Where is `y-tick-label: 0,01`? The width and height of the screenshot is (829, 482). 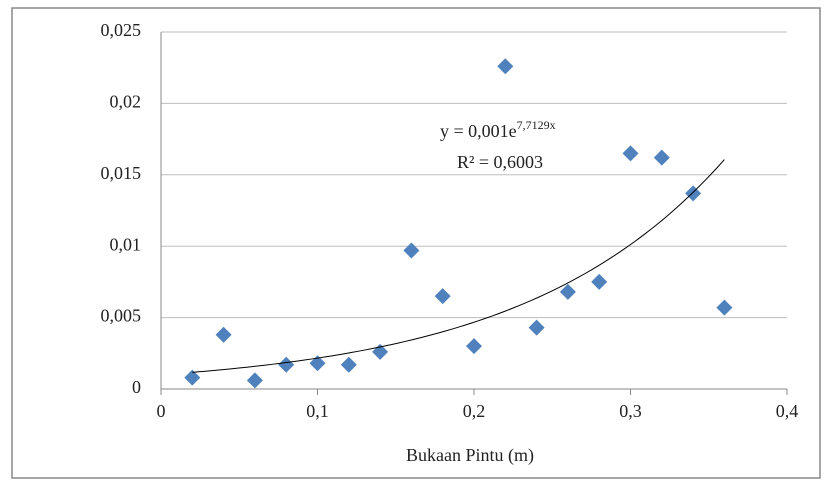
y-tick-label: 0,01 is located at coordinates (126, 244).